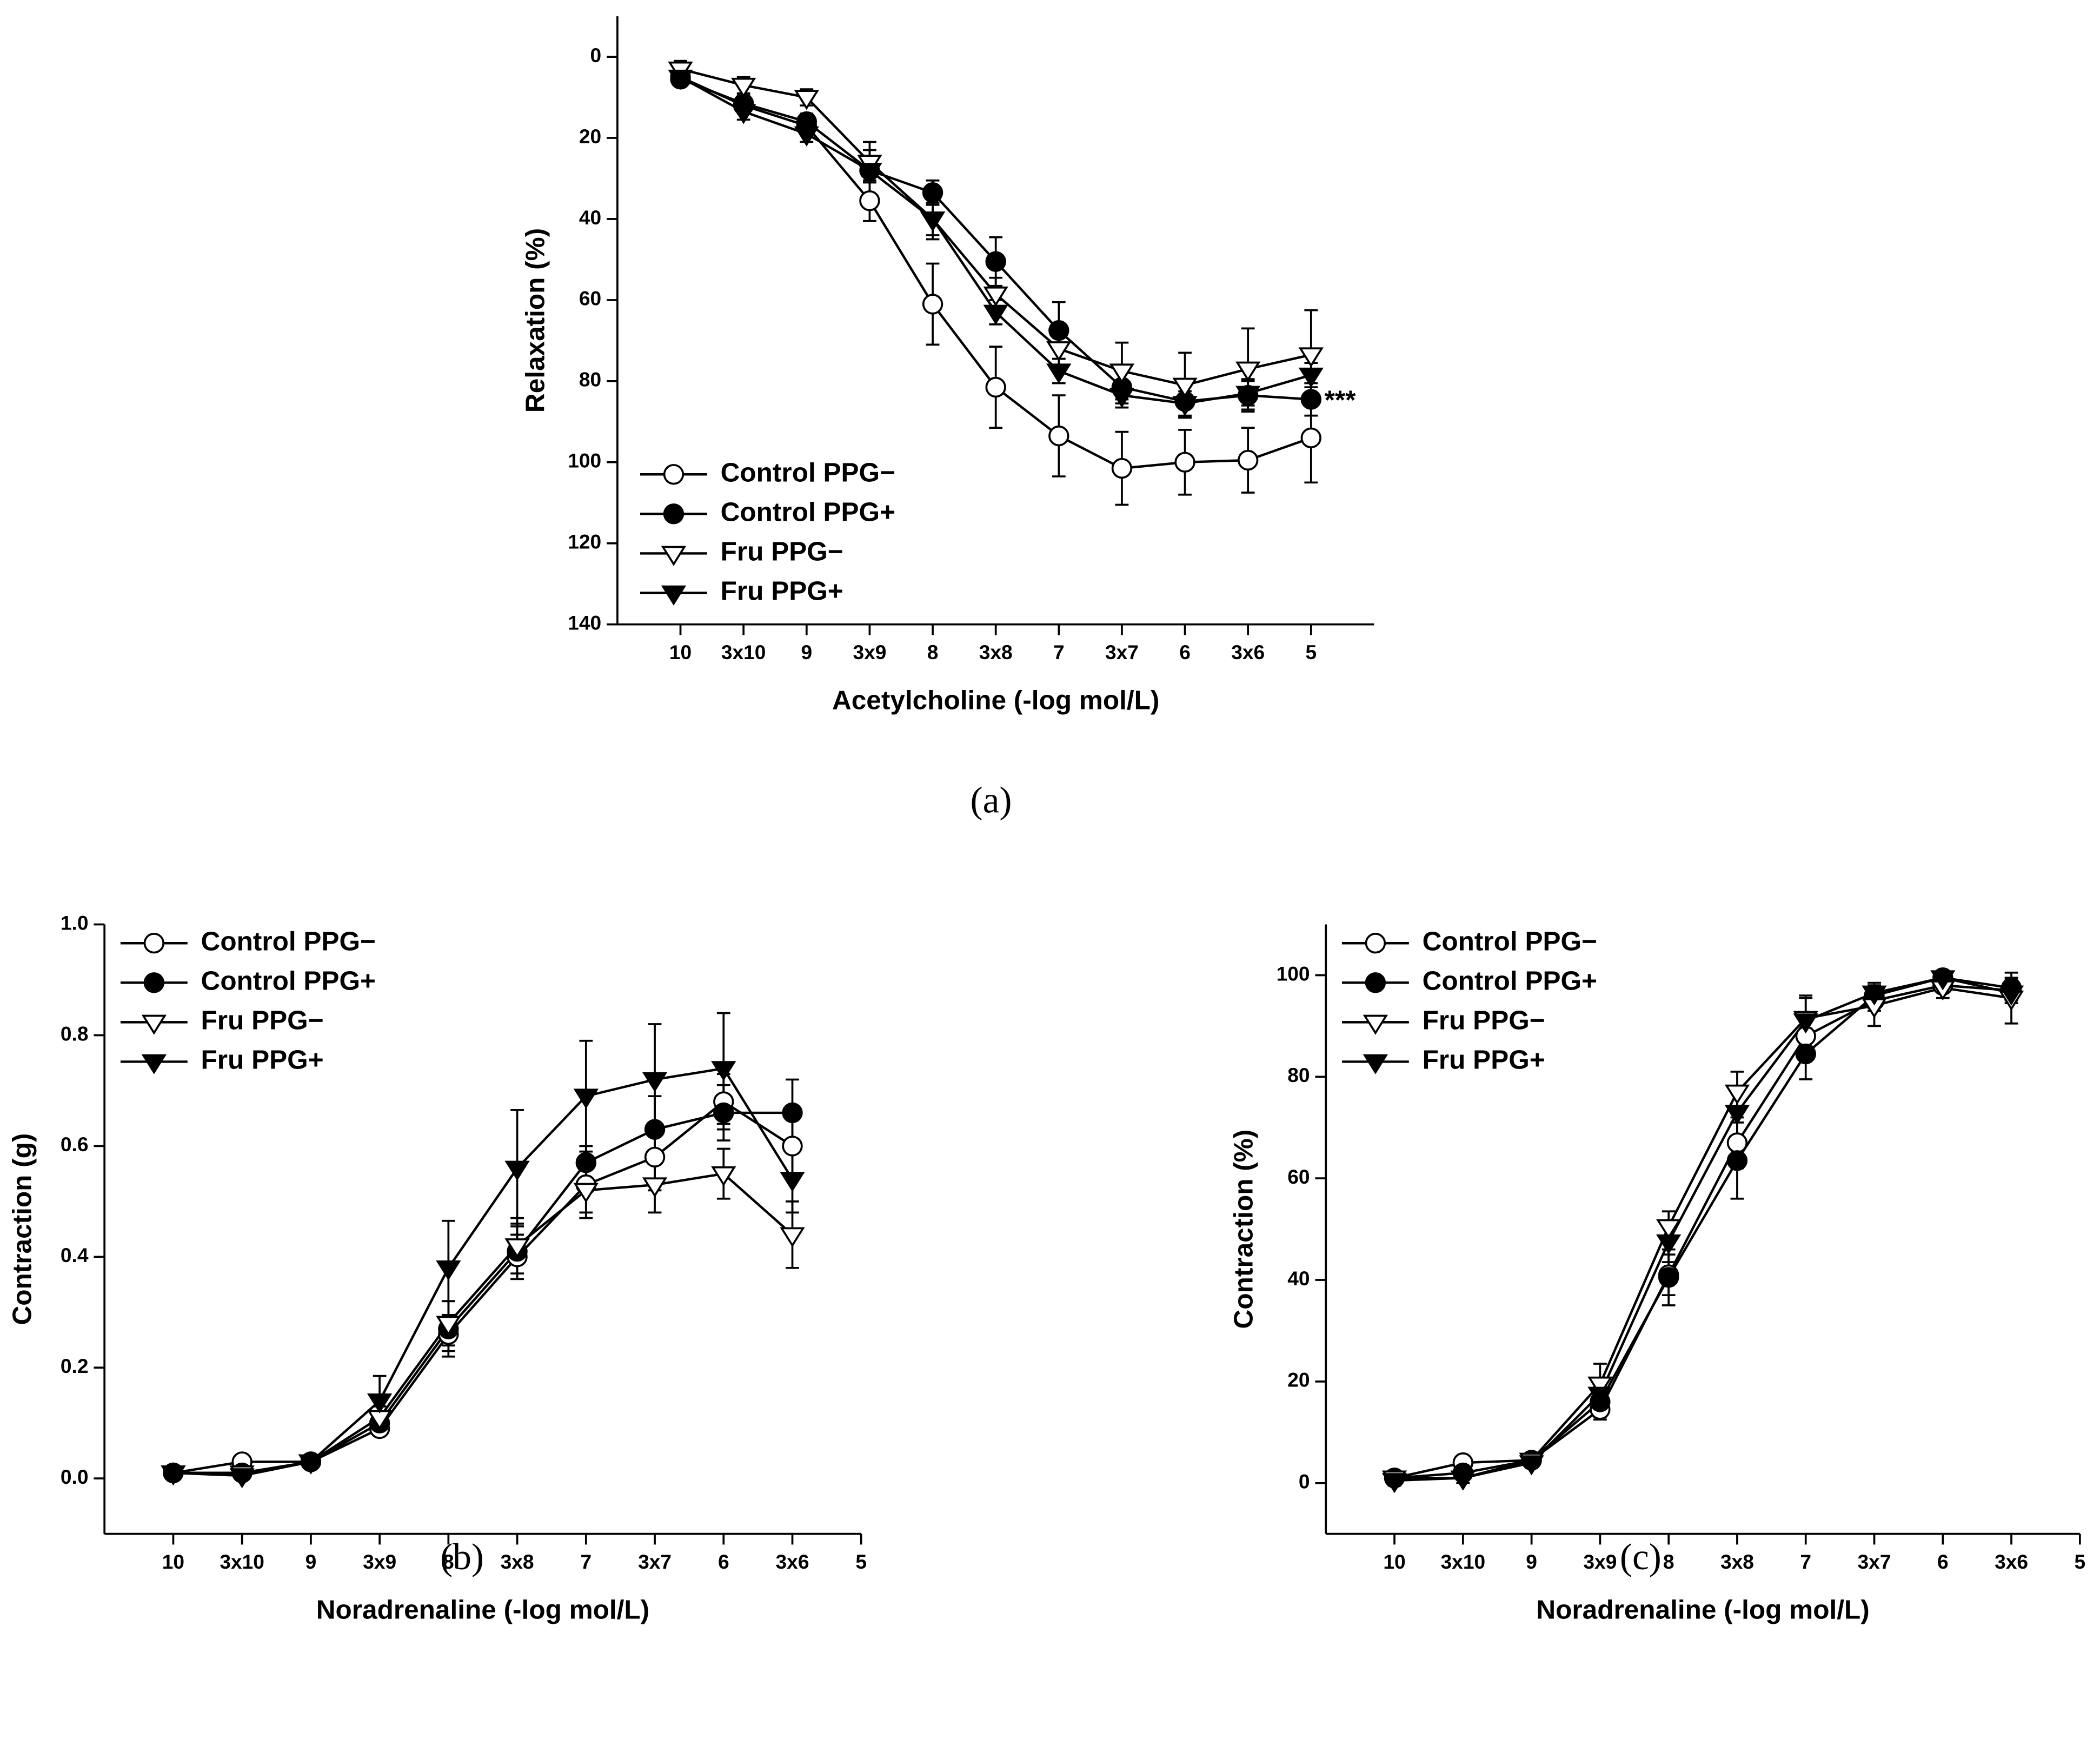  I want to click on y-tick-label: 100, so click(1293, 973).